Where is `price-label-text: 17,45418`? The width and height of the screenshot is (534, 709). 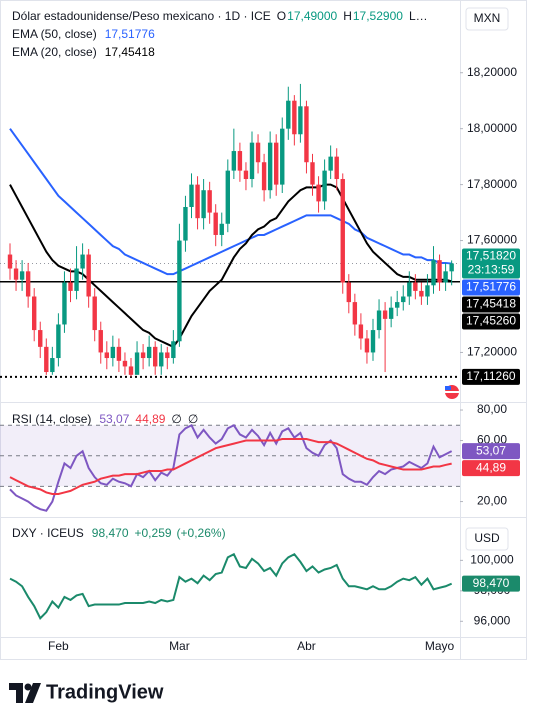
price-label-text: 17,45418 is located at coordinates (491, 304).